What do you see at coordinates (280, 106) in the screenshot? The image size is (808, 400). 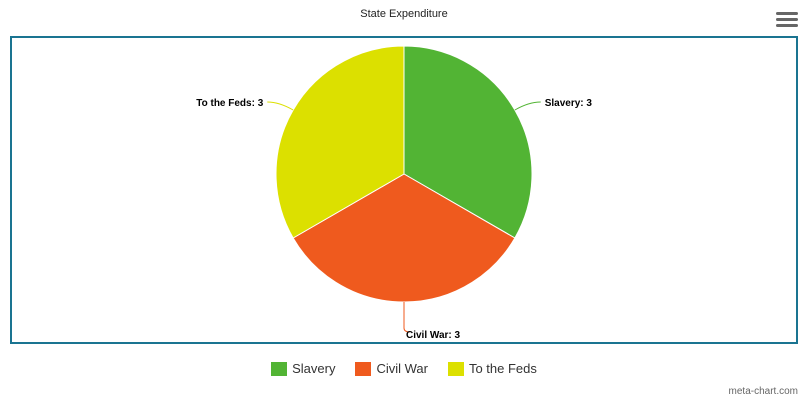 I see `connector-to-the-feds` at bounding box center [280, 106].